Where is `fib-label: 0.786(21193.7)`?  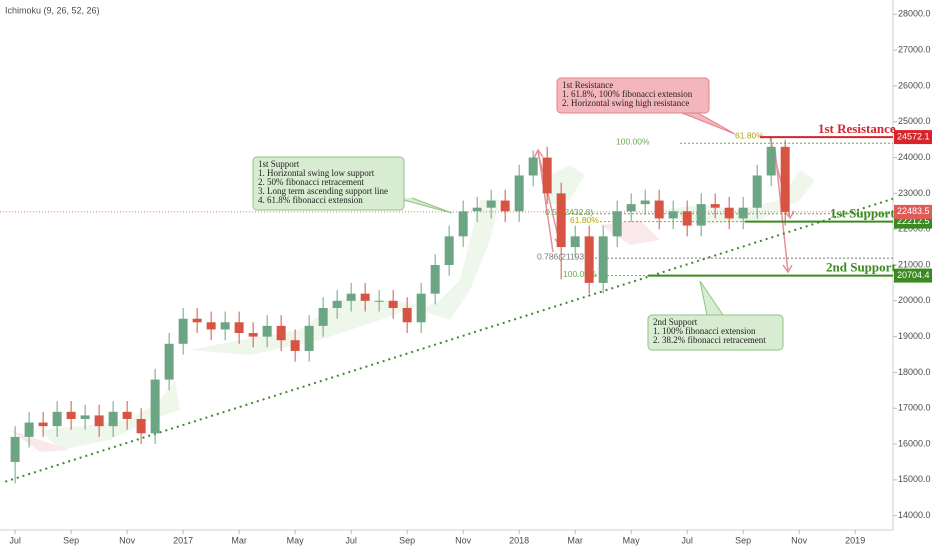 fib-label: 0.786(21193.7) is located at coordinates (565, 256).